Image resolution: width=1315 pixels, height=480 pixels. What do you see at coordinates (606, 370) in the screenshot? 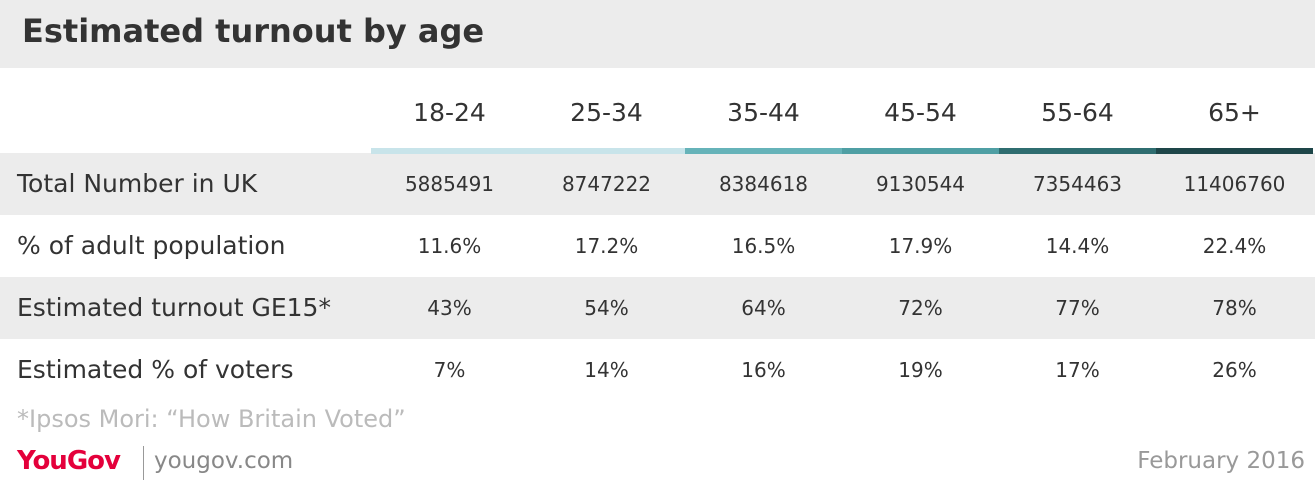
I see `cell: 14%` at bounding box center [606, 370].